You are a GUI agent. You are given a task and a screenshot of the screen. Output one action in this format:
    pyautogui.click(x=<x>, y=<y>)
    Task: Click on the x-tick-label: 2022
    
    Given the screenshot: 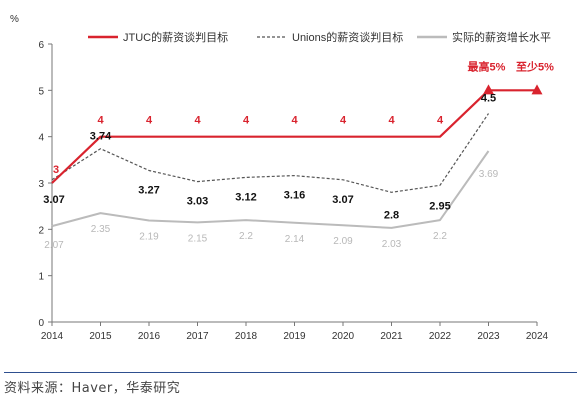 What is the action you would take?
    pyautogui.click(x=440, y=336)
    